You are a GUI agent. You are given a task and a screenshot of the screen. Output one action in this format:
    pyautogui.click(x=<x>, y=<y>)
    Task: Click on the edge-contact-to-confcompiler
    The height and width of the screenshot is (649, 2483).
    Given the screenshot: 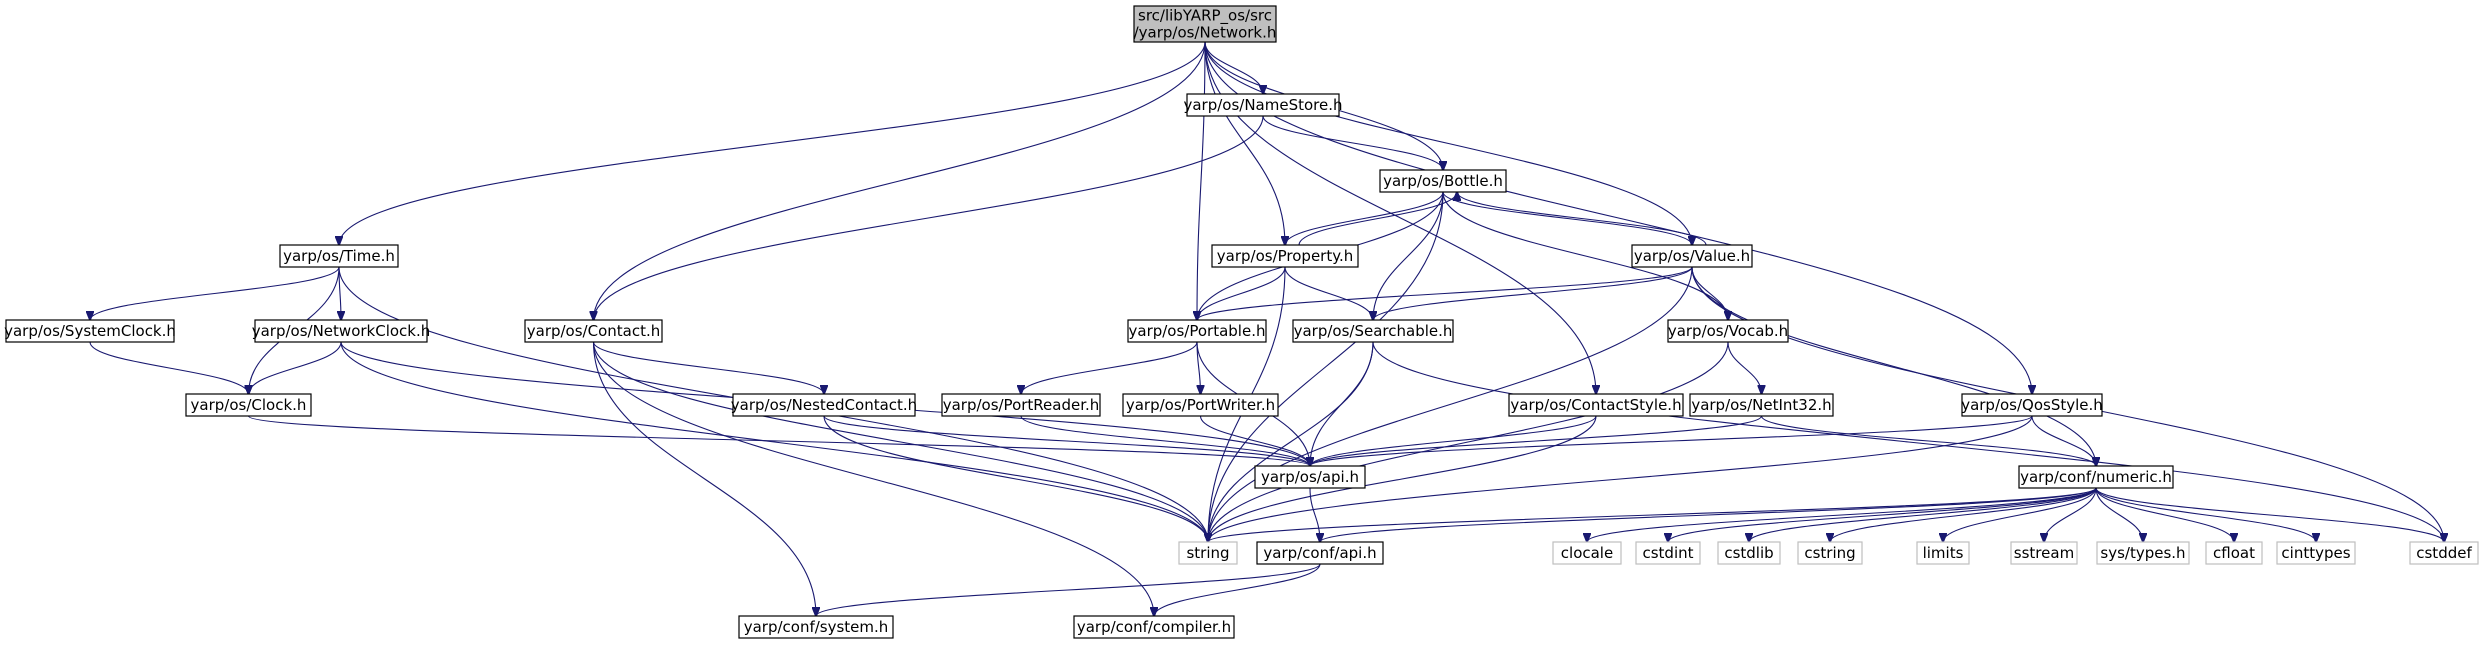 What is the action you would take?
    pyautogui.click(x=873, y=478)
    